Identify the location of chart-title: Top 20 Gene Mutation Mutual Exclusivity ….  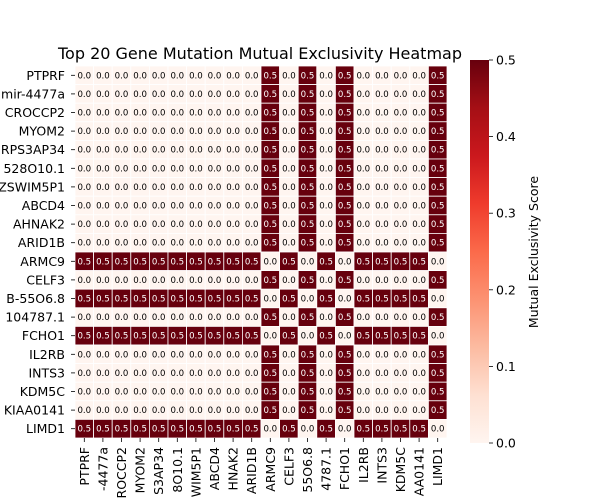
(259, 53).